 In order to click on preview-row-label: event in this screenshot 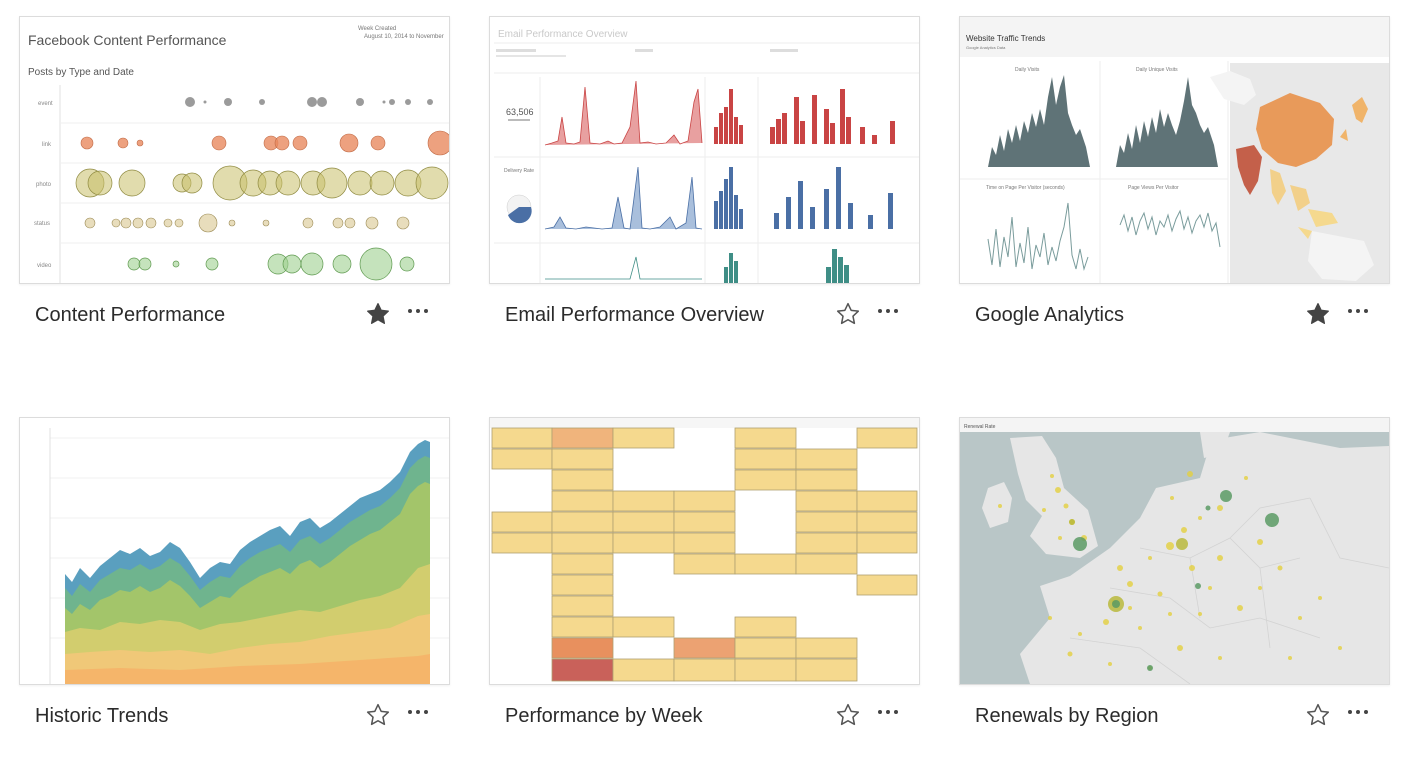, I will do `click(45, 104)`.